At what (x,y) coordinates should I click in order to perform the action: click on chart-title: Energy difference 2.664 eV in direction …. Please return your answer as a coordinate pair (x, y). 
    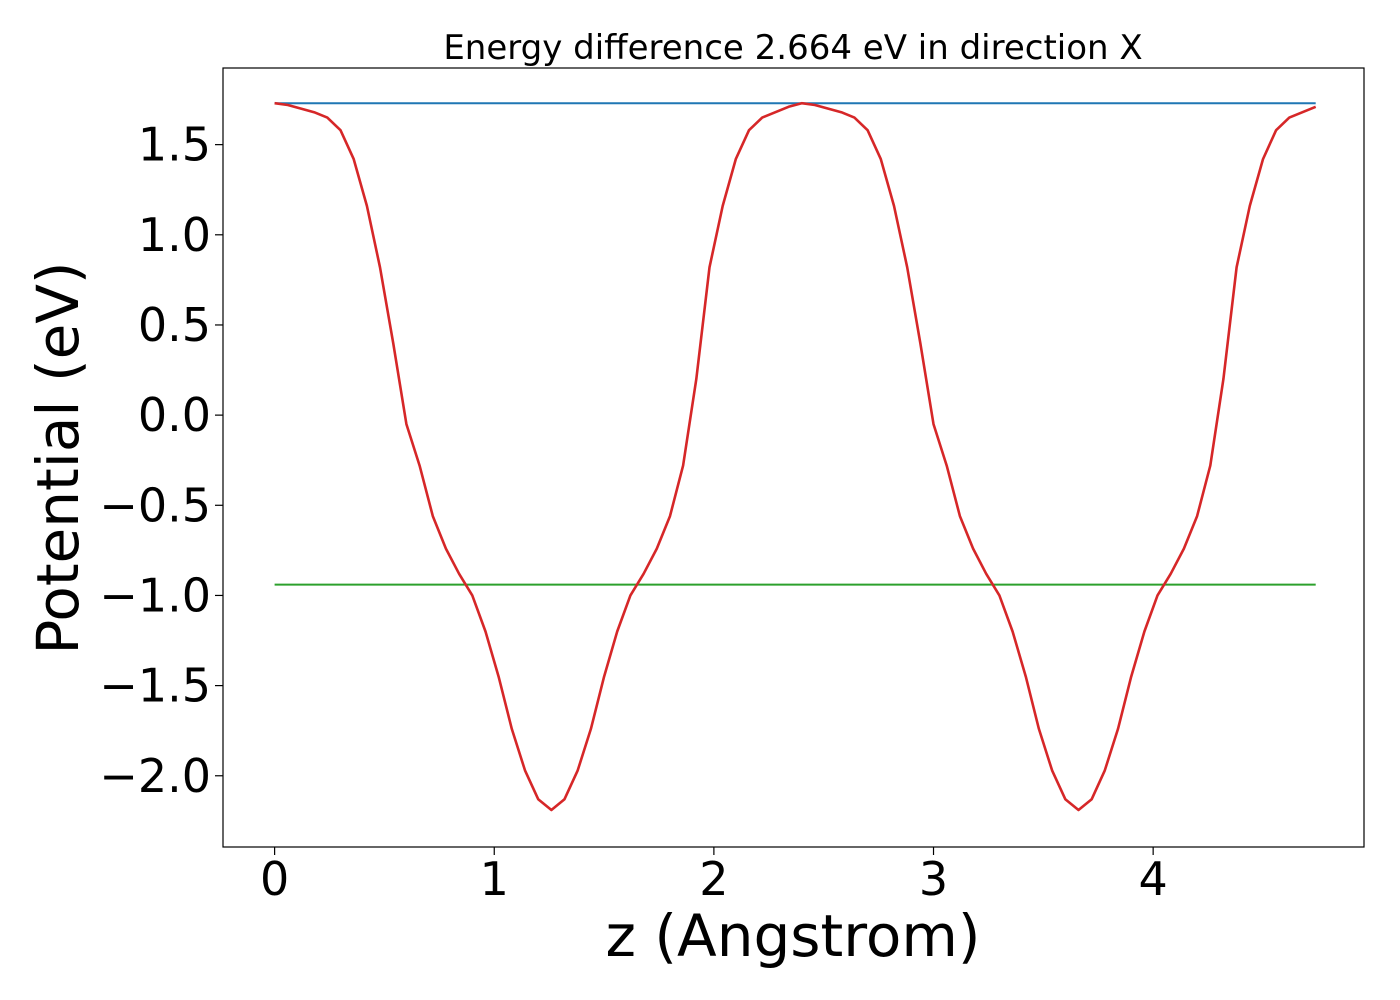
    Looking at the image, I should click on (792, 48).